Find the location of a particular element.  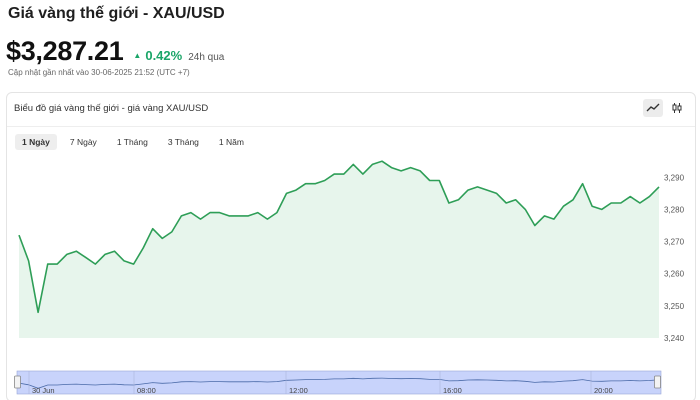

navigator-label: 08:00 is located at coordinates (146, 390).